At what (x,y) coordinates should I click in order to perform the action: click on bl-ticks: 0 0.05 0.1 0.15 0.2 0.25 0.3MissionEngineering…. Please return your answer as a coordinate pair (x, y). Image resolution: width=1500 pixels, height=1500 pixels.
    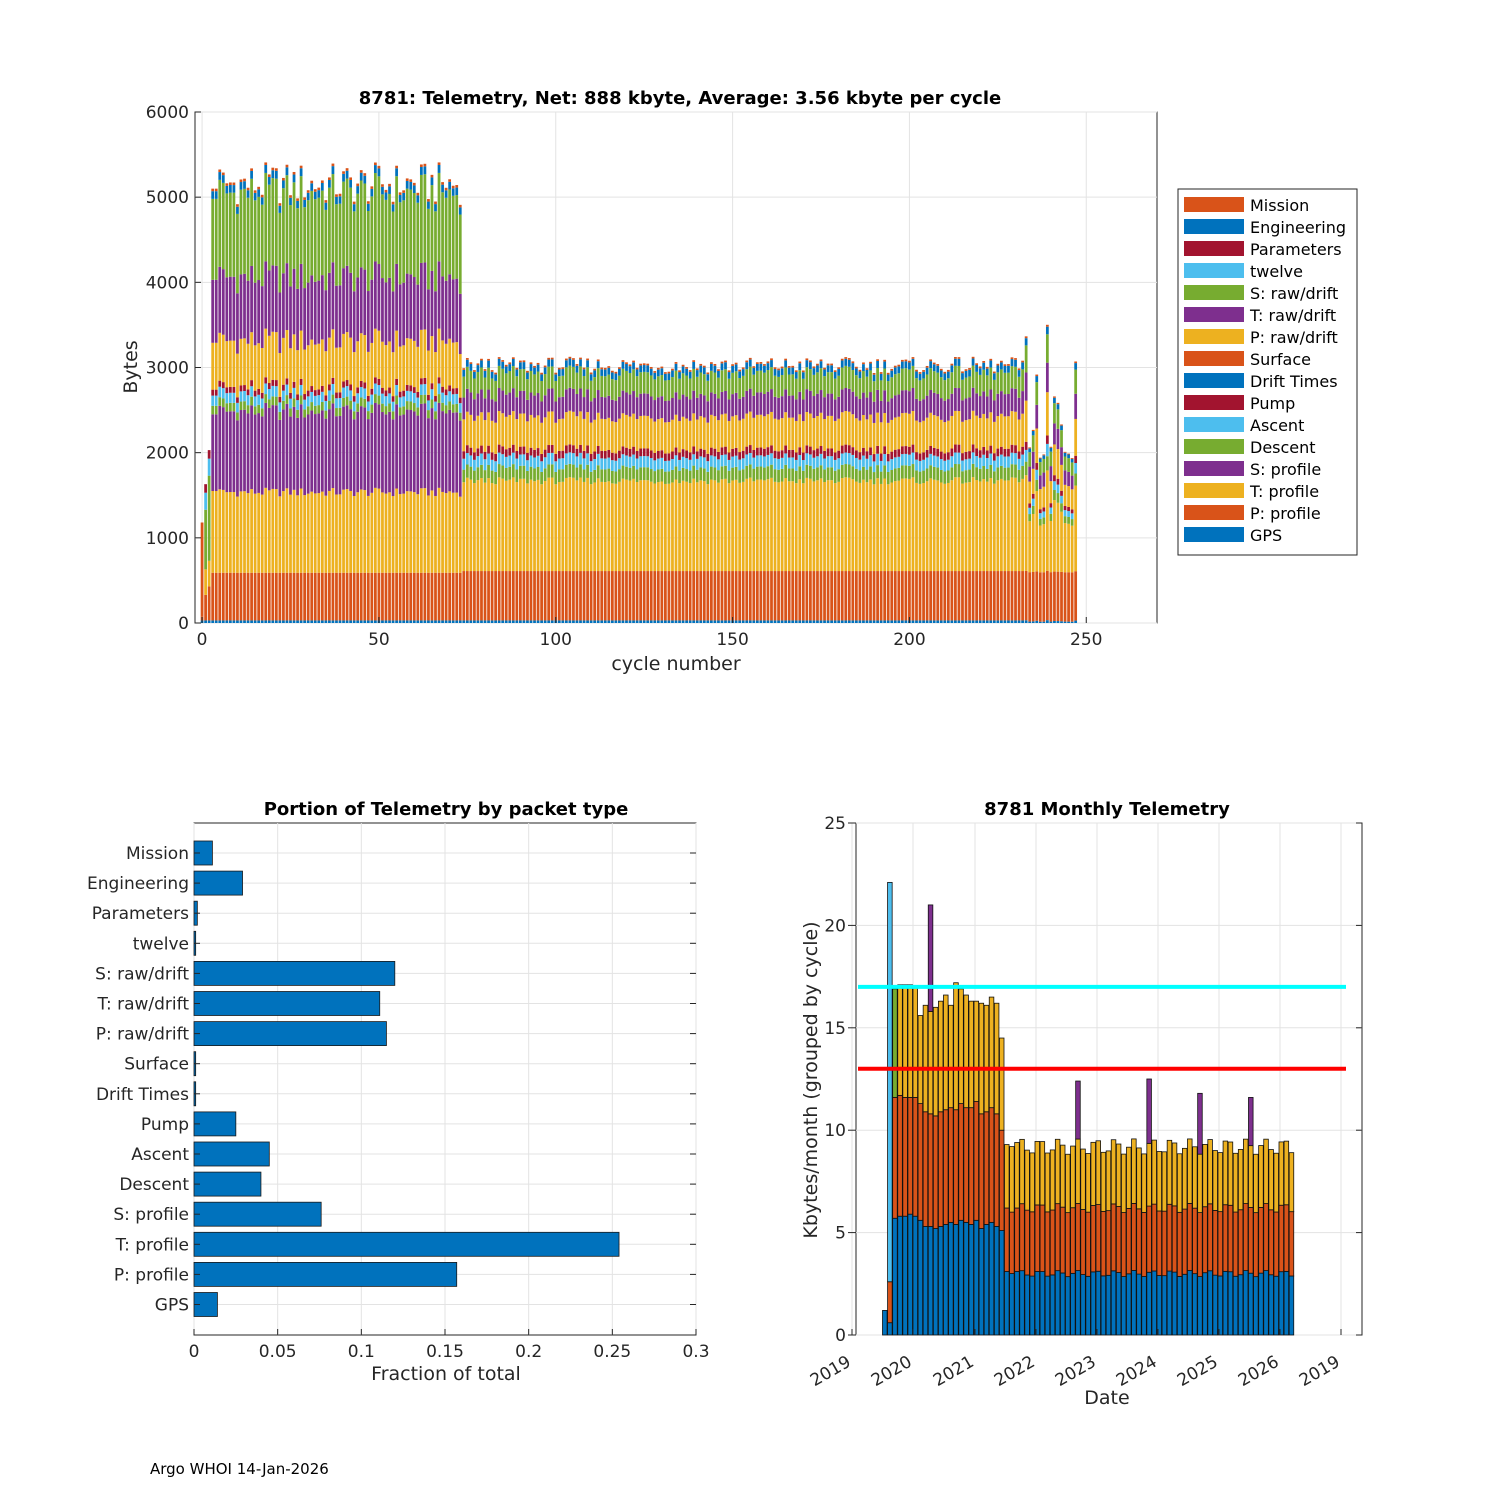
    Looking at the image, I should click on (398, 1103).